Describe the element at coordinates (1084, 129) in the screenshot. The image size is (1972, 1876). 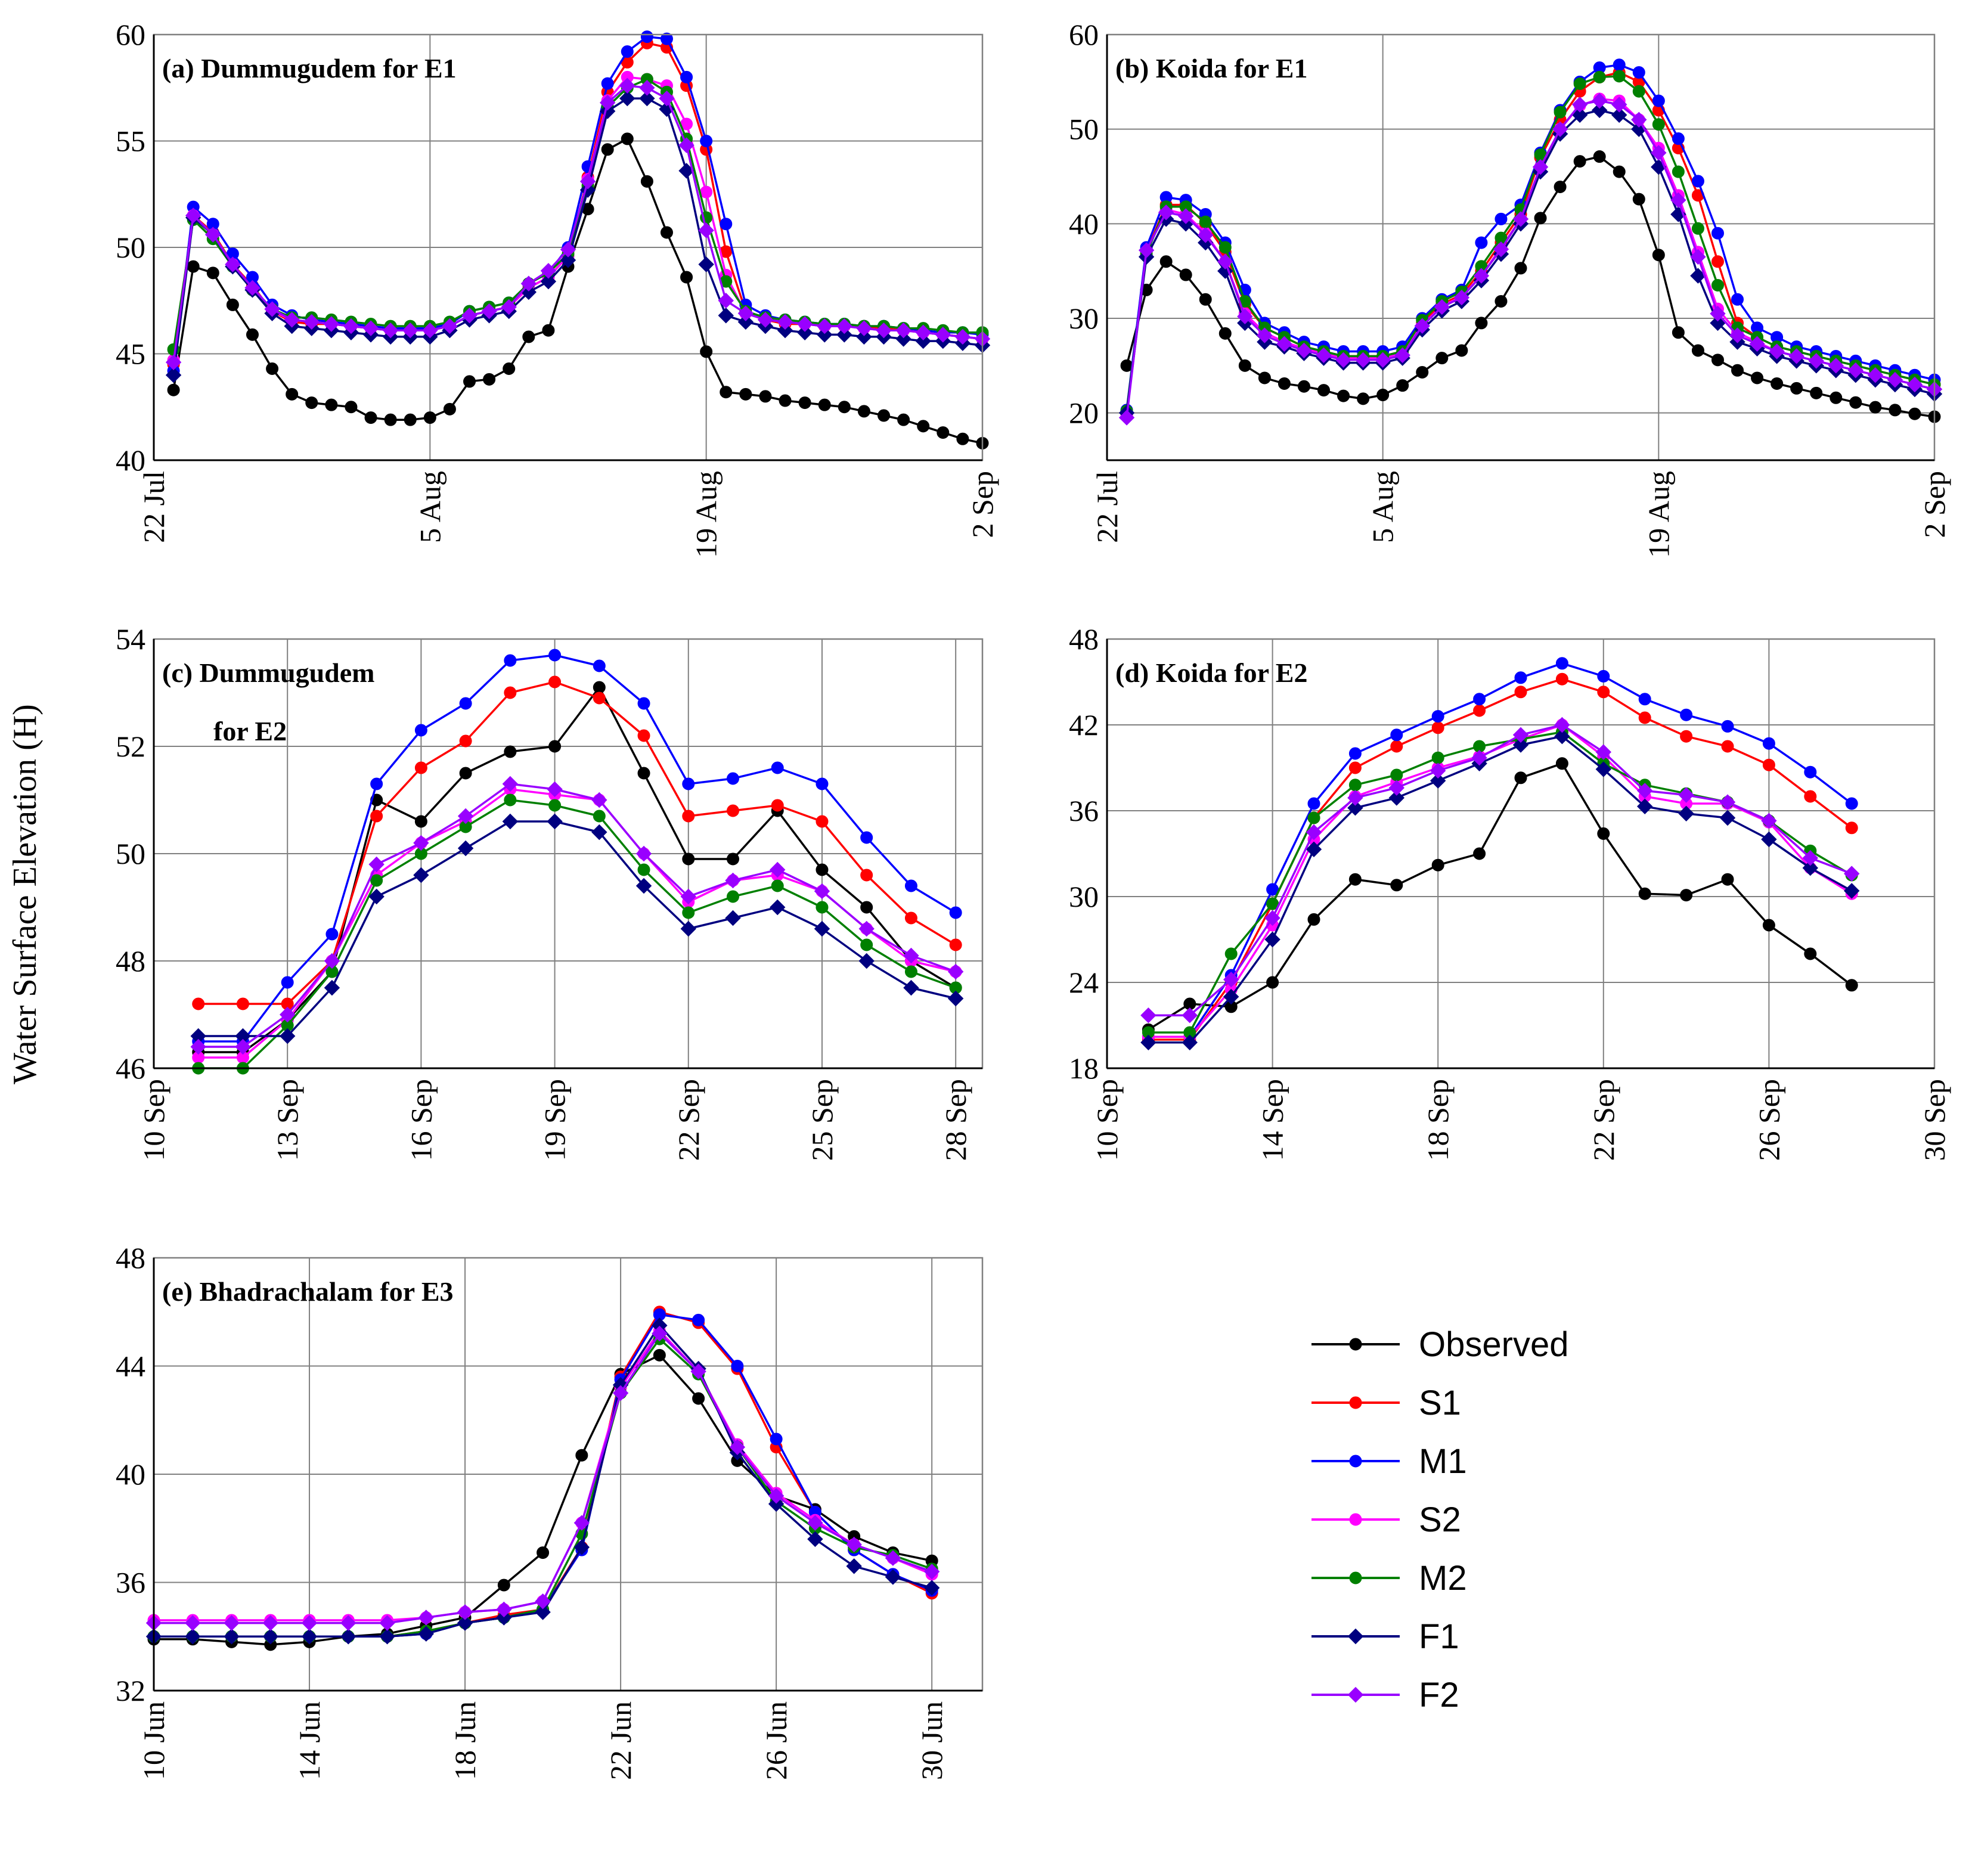
I see `y-tick-label: 50` at that location.